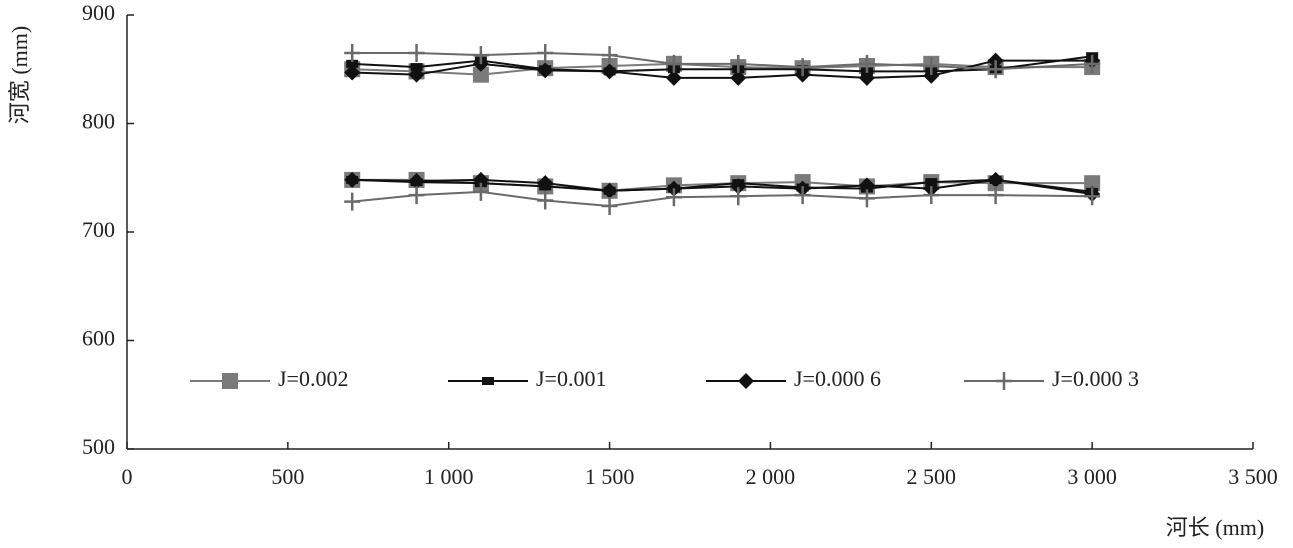  What do you see at coordinates (287, 476) in the screenshot?
I see `x-tick-label: 500` at bounding box center [287, 476].